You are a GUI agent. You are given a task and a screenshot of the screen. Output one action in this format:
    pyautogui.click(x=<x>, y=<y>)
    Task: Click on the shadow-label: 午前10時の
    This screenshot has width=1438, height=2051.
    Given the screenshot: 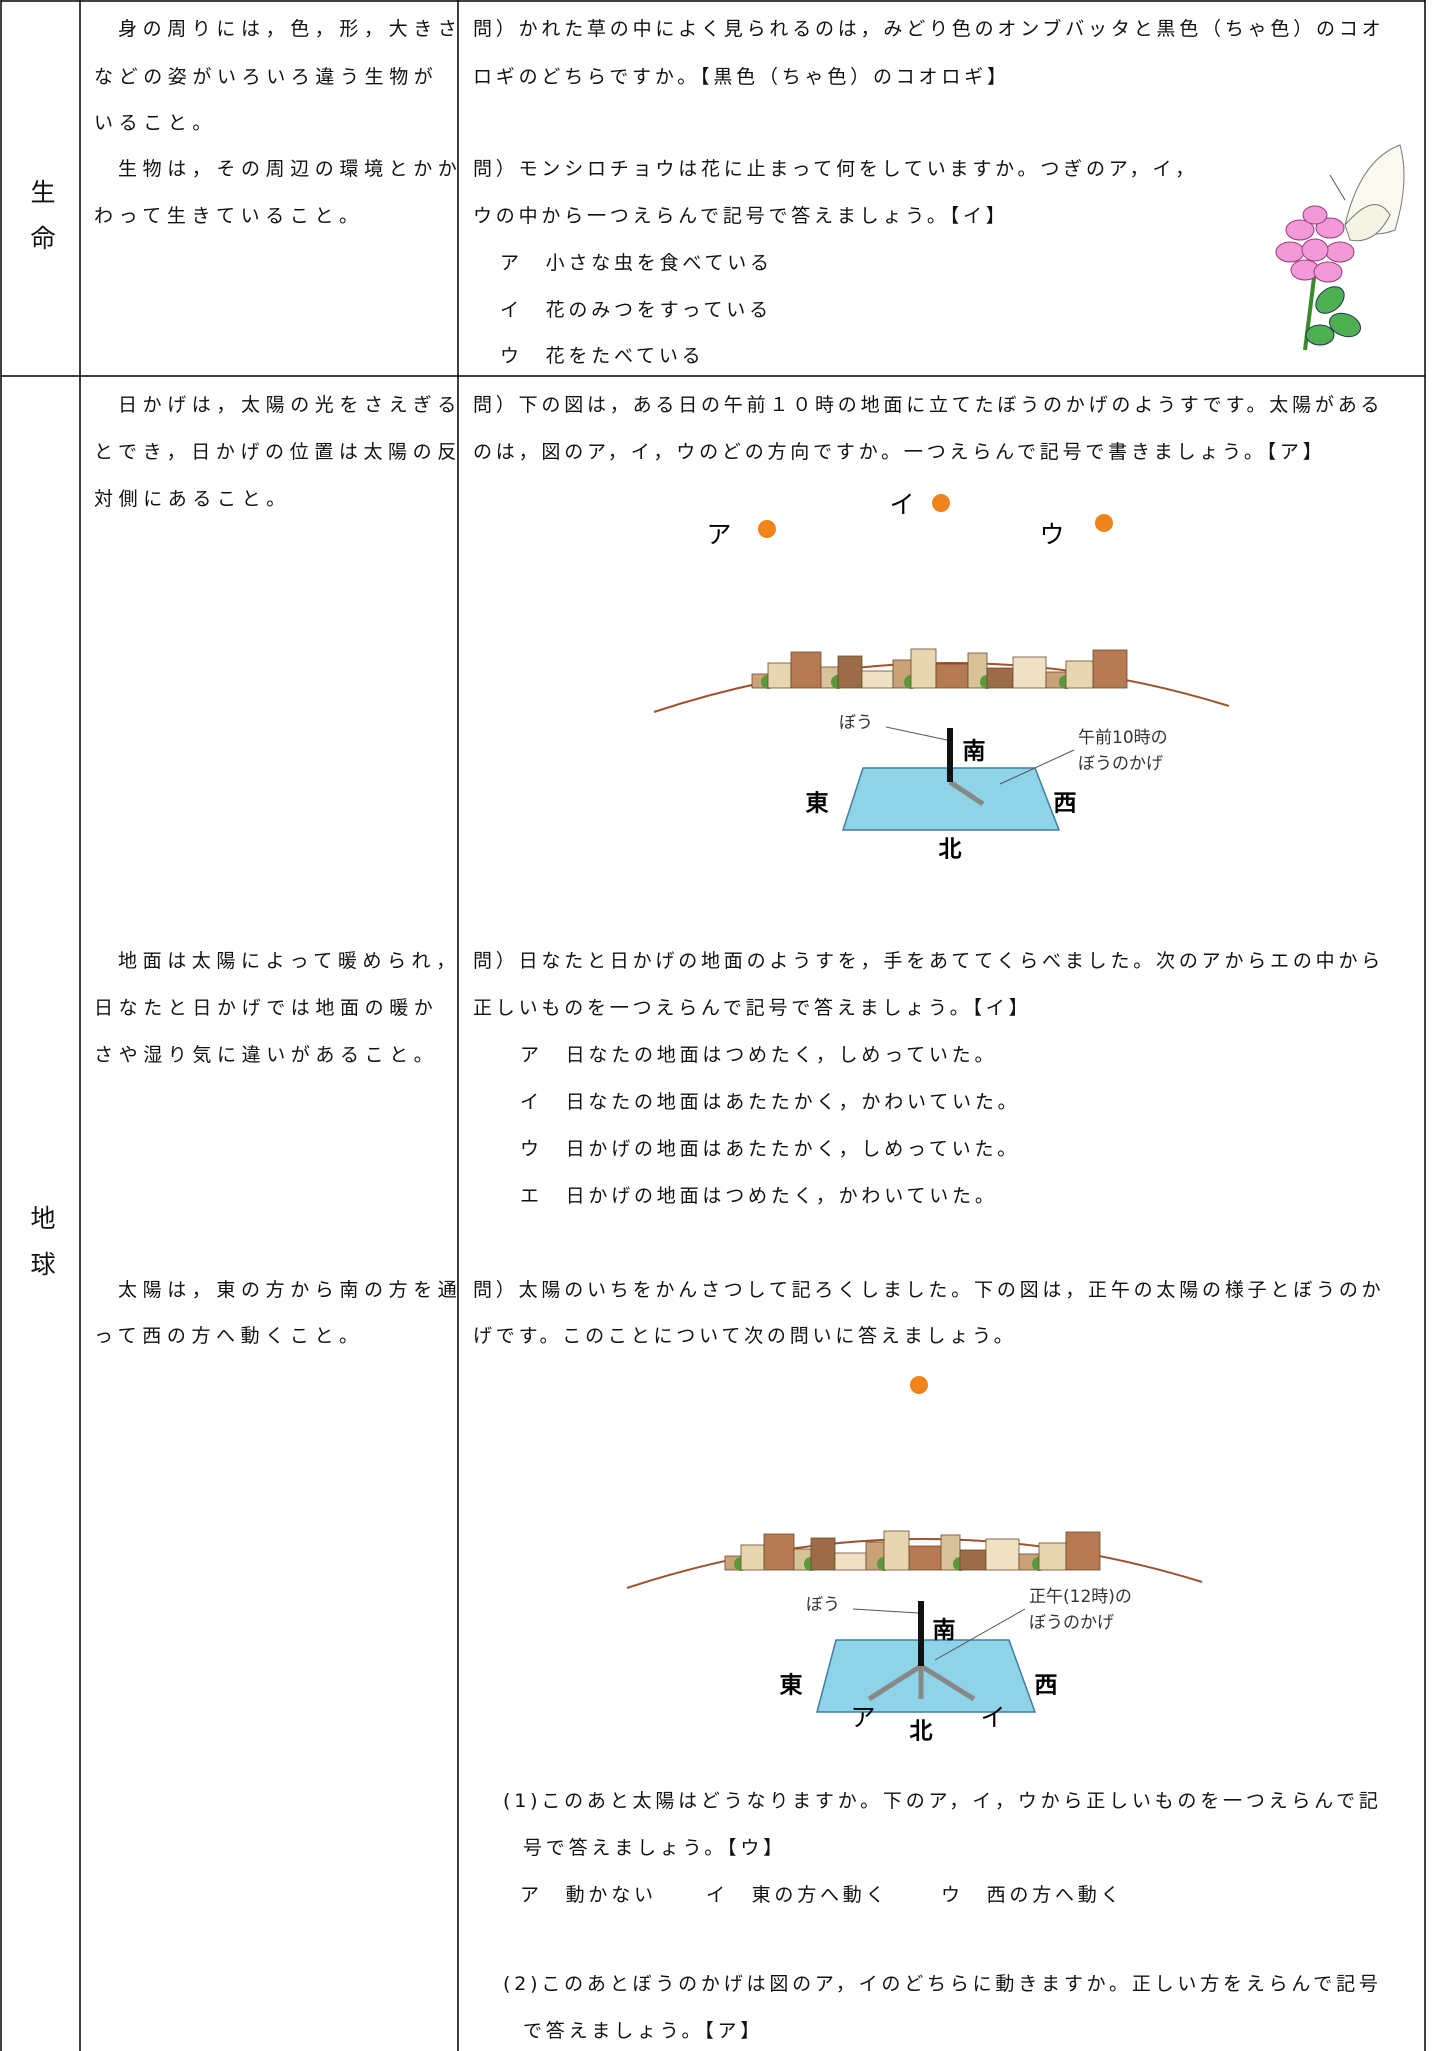 What is the action you would take?
    pyautogui.click(x=1123, y=738)
    